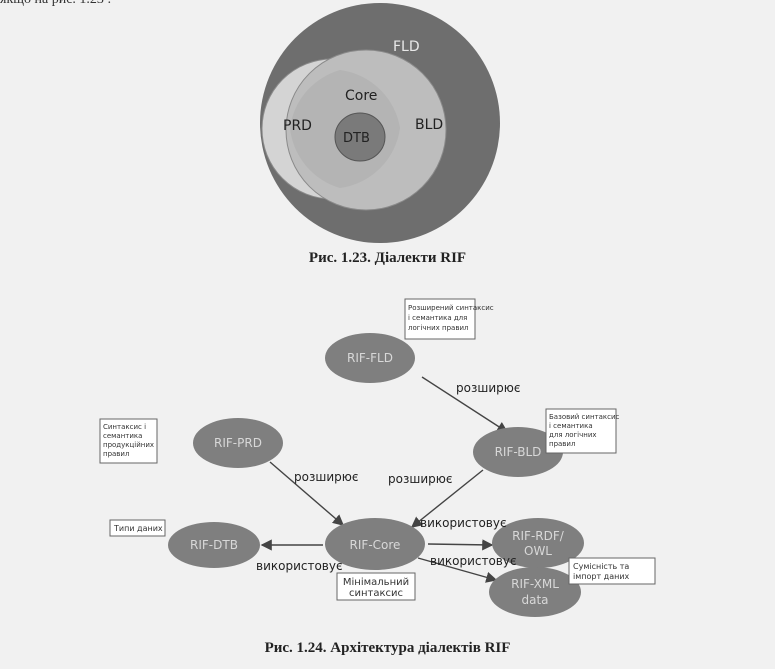  What do you see at coordinates (518, 452) in the screenshot?
I see `node-rif-bld-label: RIF-BLD` at bounding box center [518, 452].